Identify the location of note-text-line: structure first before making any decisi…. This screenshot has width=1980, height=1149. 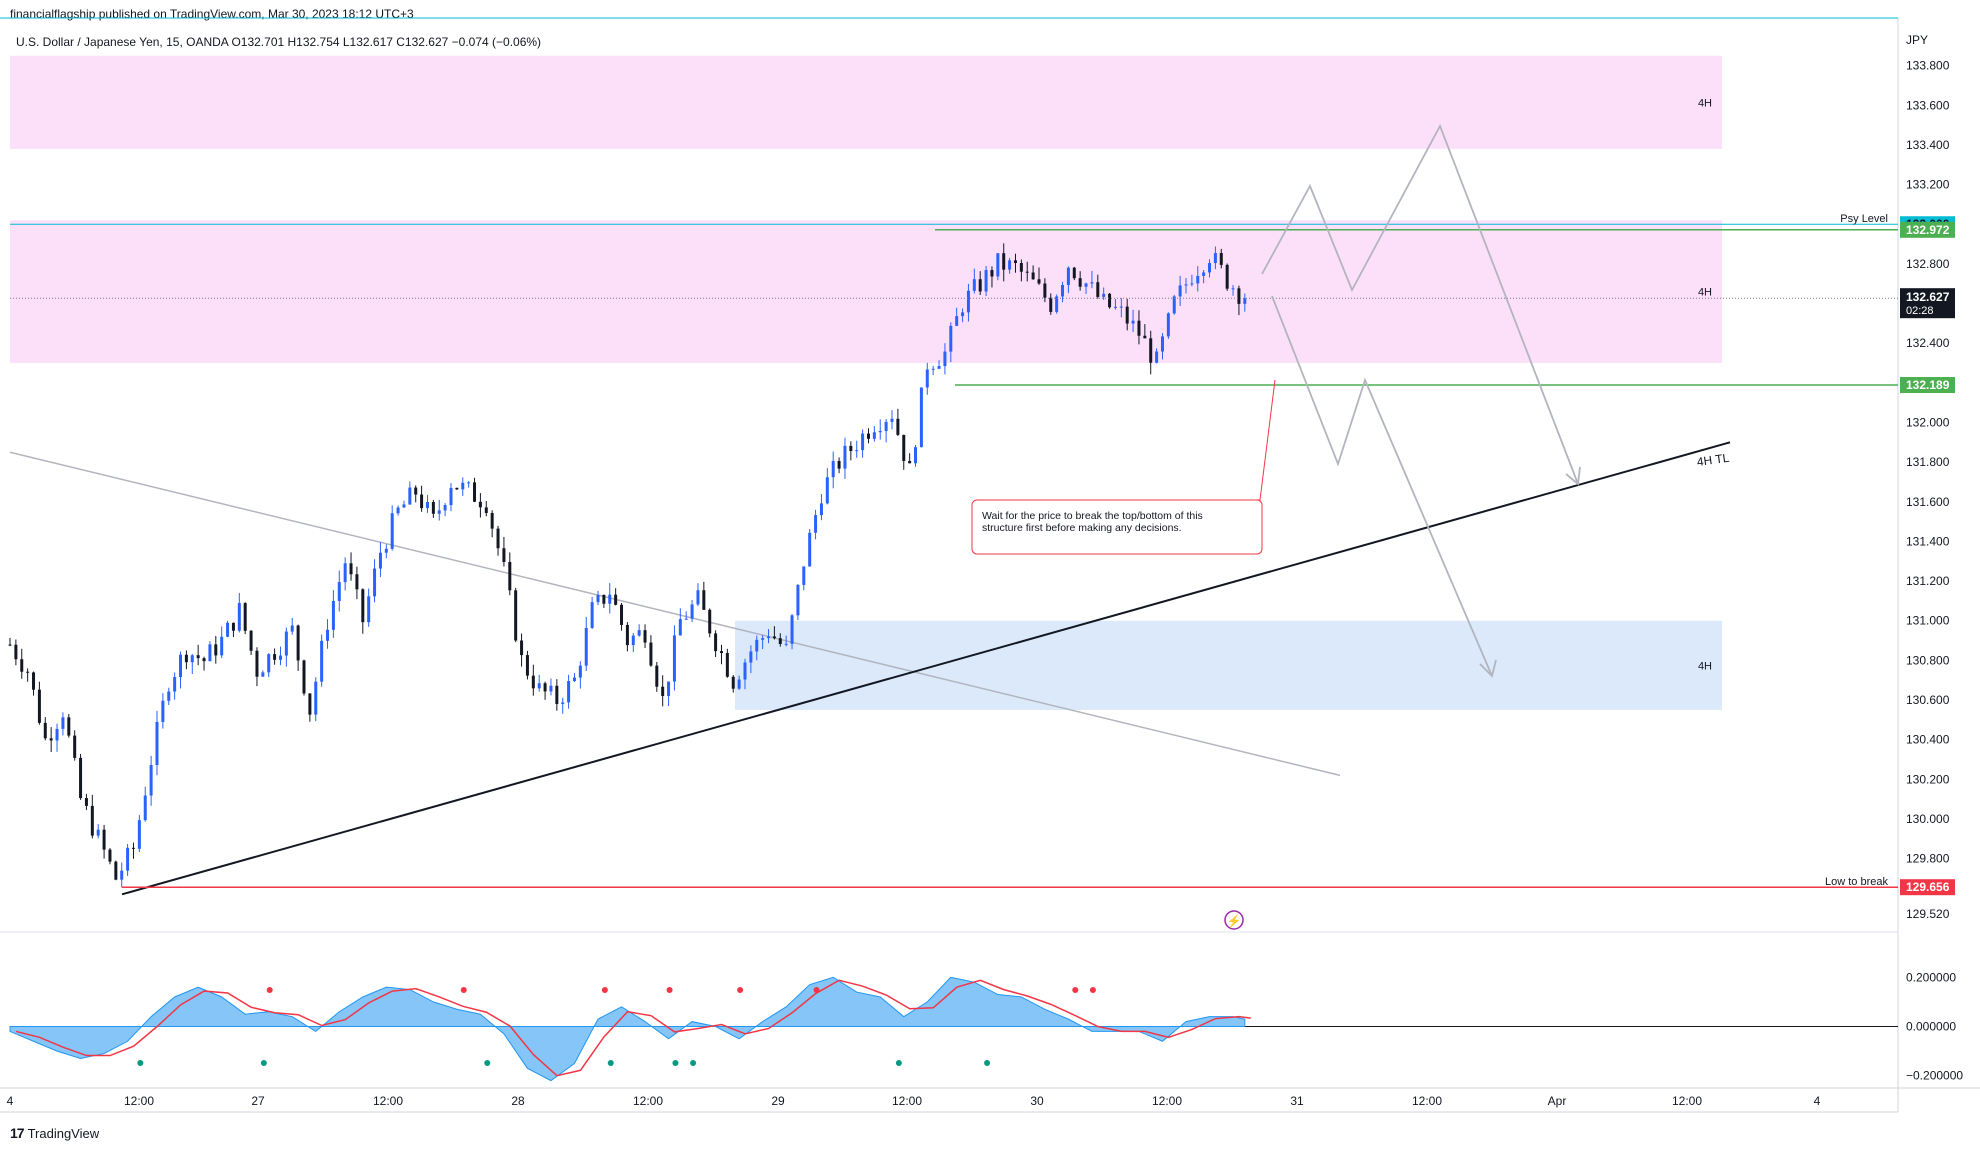
(1082, 528).